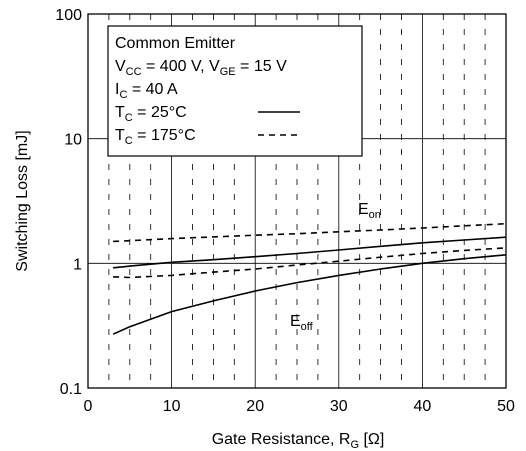 The image size is (526, 451). I want to click on series-line-e-off-175c, so click(310, 263).